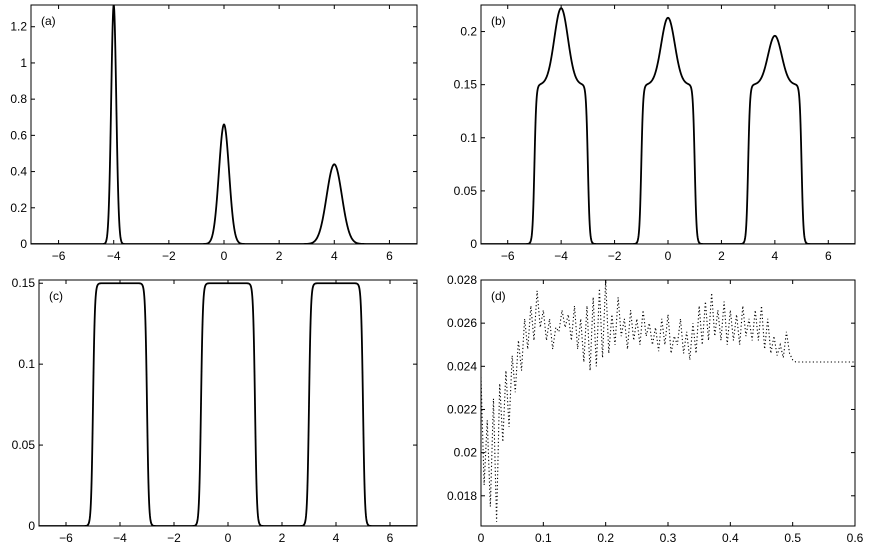  What do you see at coordinates (462, 409) in the screenshot?
I see `y-tick-label: 0.022` at bounding box center [462, 409].